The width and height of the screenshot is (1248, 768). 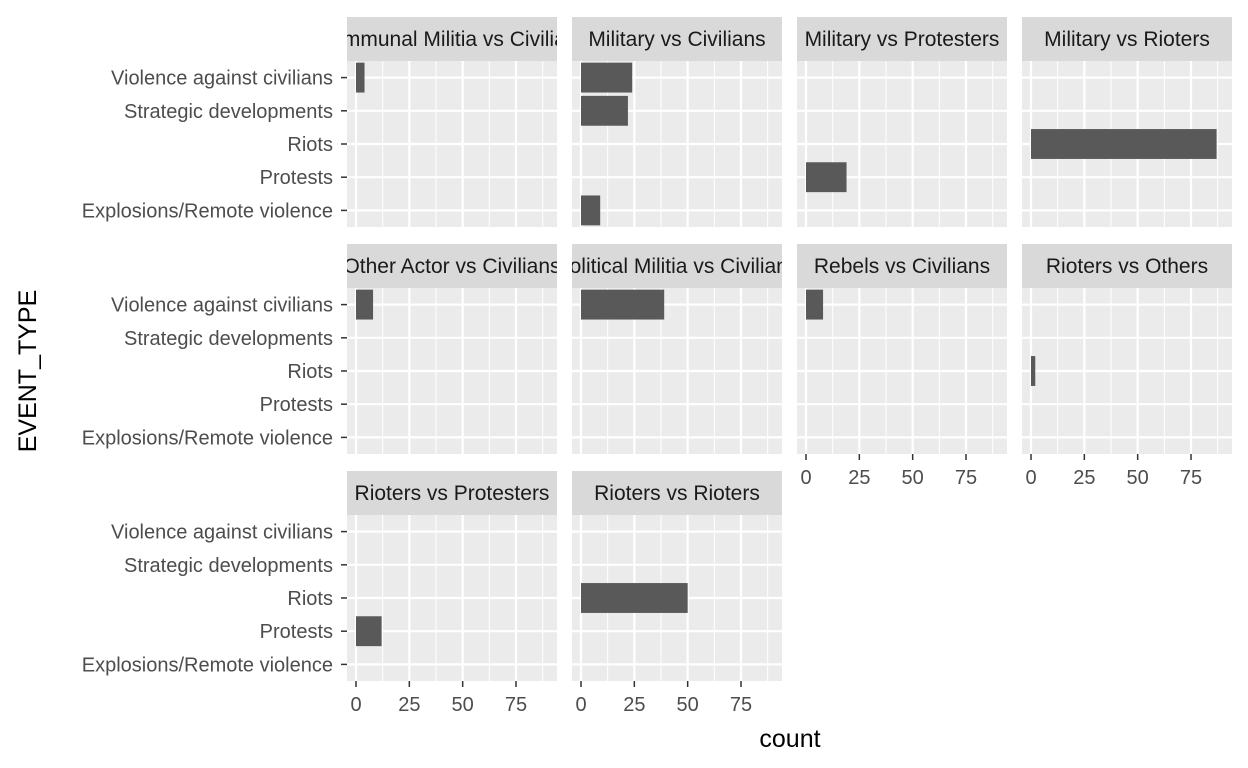 What do you see at coordinates (452, 576) in the screenshot?
I see `facet-panel: Rioters vs Protesters` at bounding box center [452, 576].